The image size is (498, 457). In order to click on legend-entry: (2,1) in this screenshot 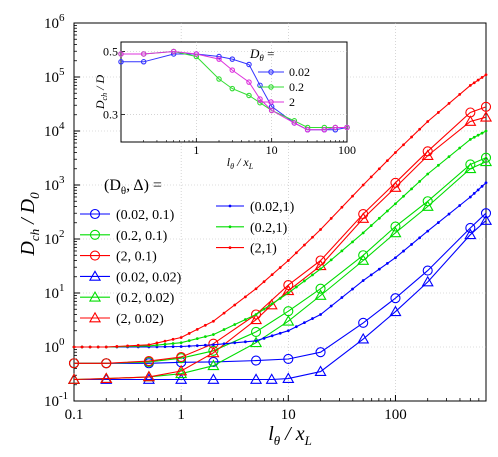, I will do `click(246, 249)`.